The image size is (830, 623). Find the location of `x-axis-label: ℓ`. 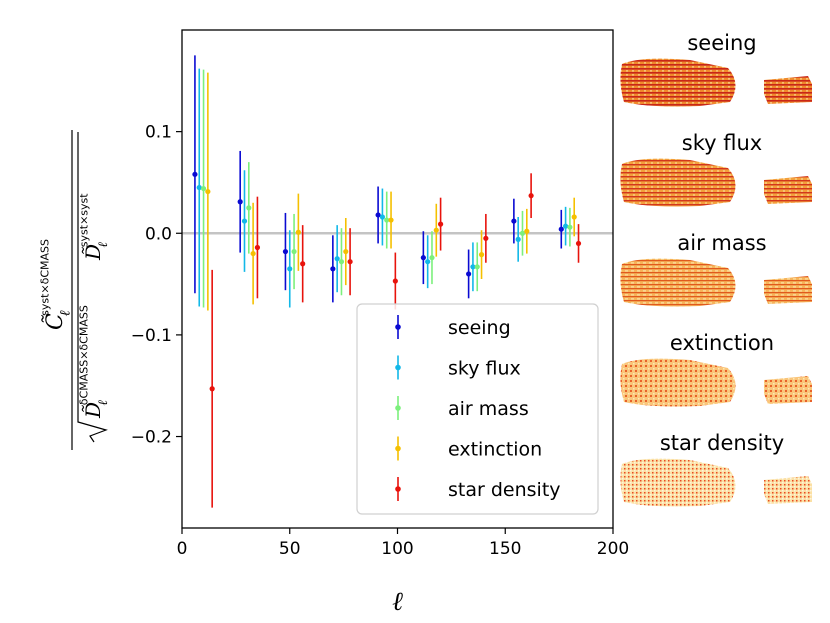

x-axis-label: ℓ is located at coordinates (397, 602).